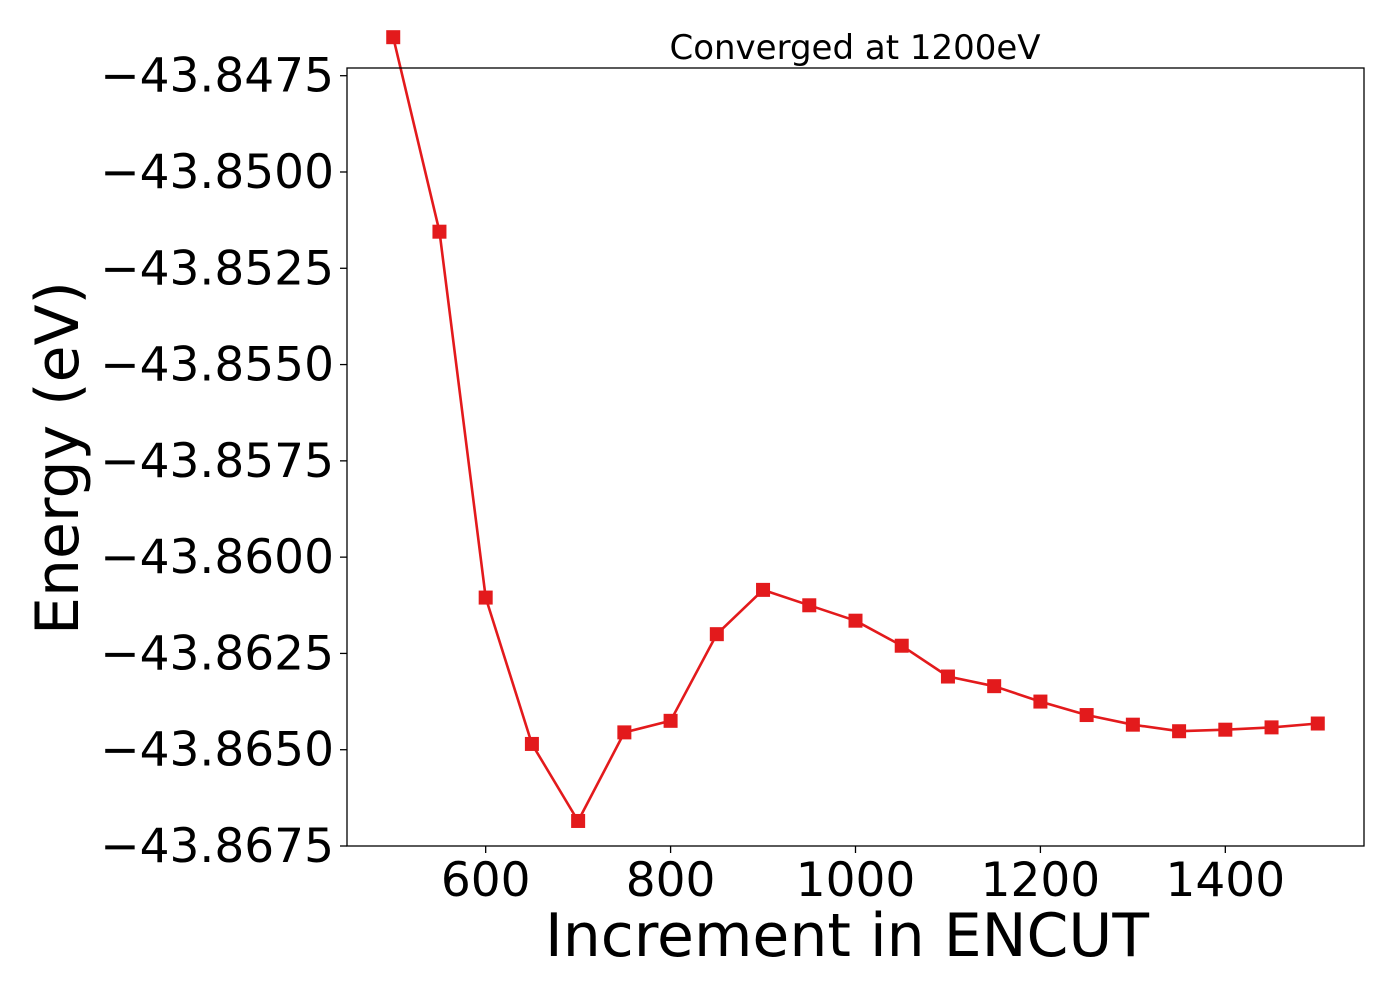 This screenshot has height=1000, width=1400. I want to click on y-tick-label: −43.8575, so click(217, 461).